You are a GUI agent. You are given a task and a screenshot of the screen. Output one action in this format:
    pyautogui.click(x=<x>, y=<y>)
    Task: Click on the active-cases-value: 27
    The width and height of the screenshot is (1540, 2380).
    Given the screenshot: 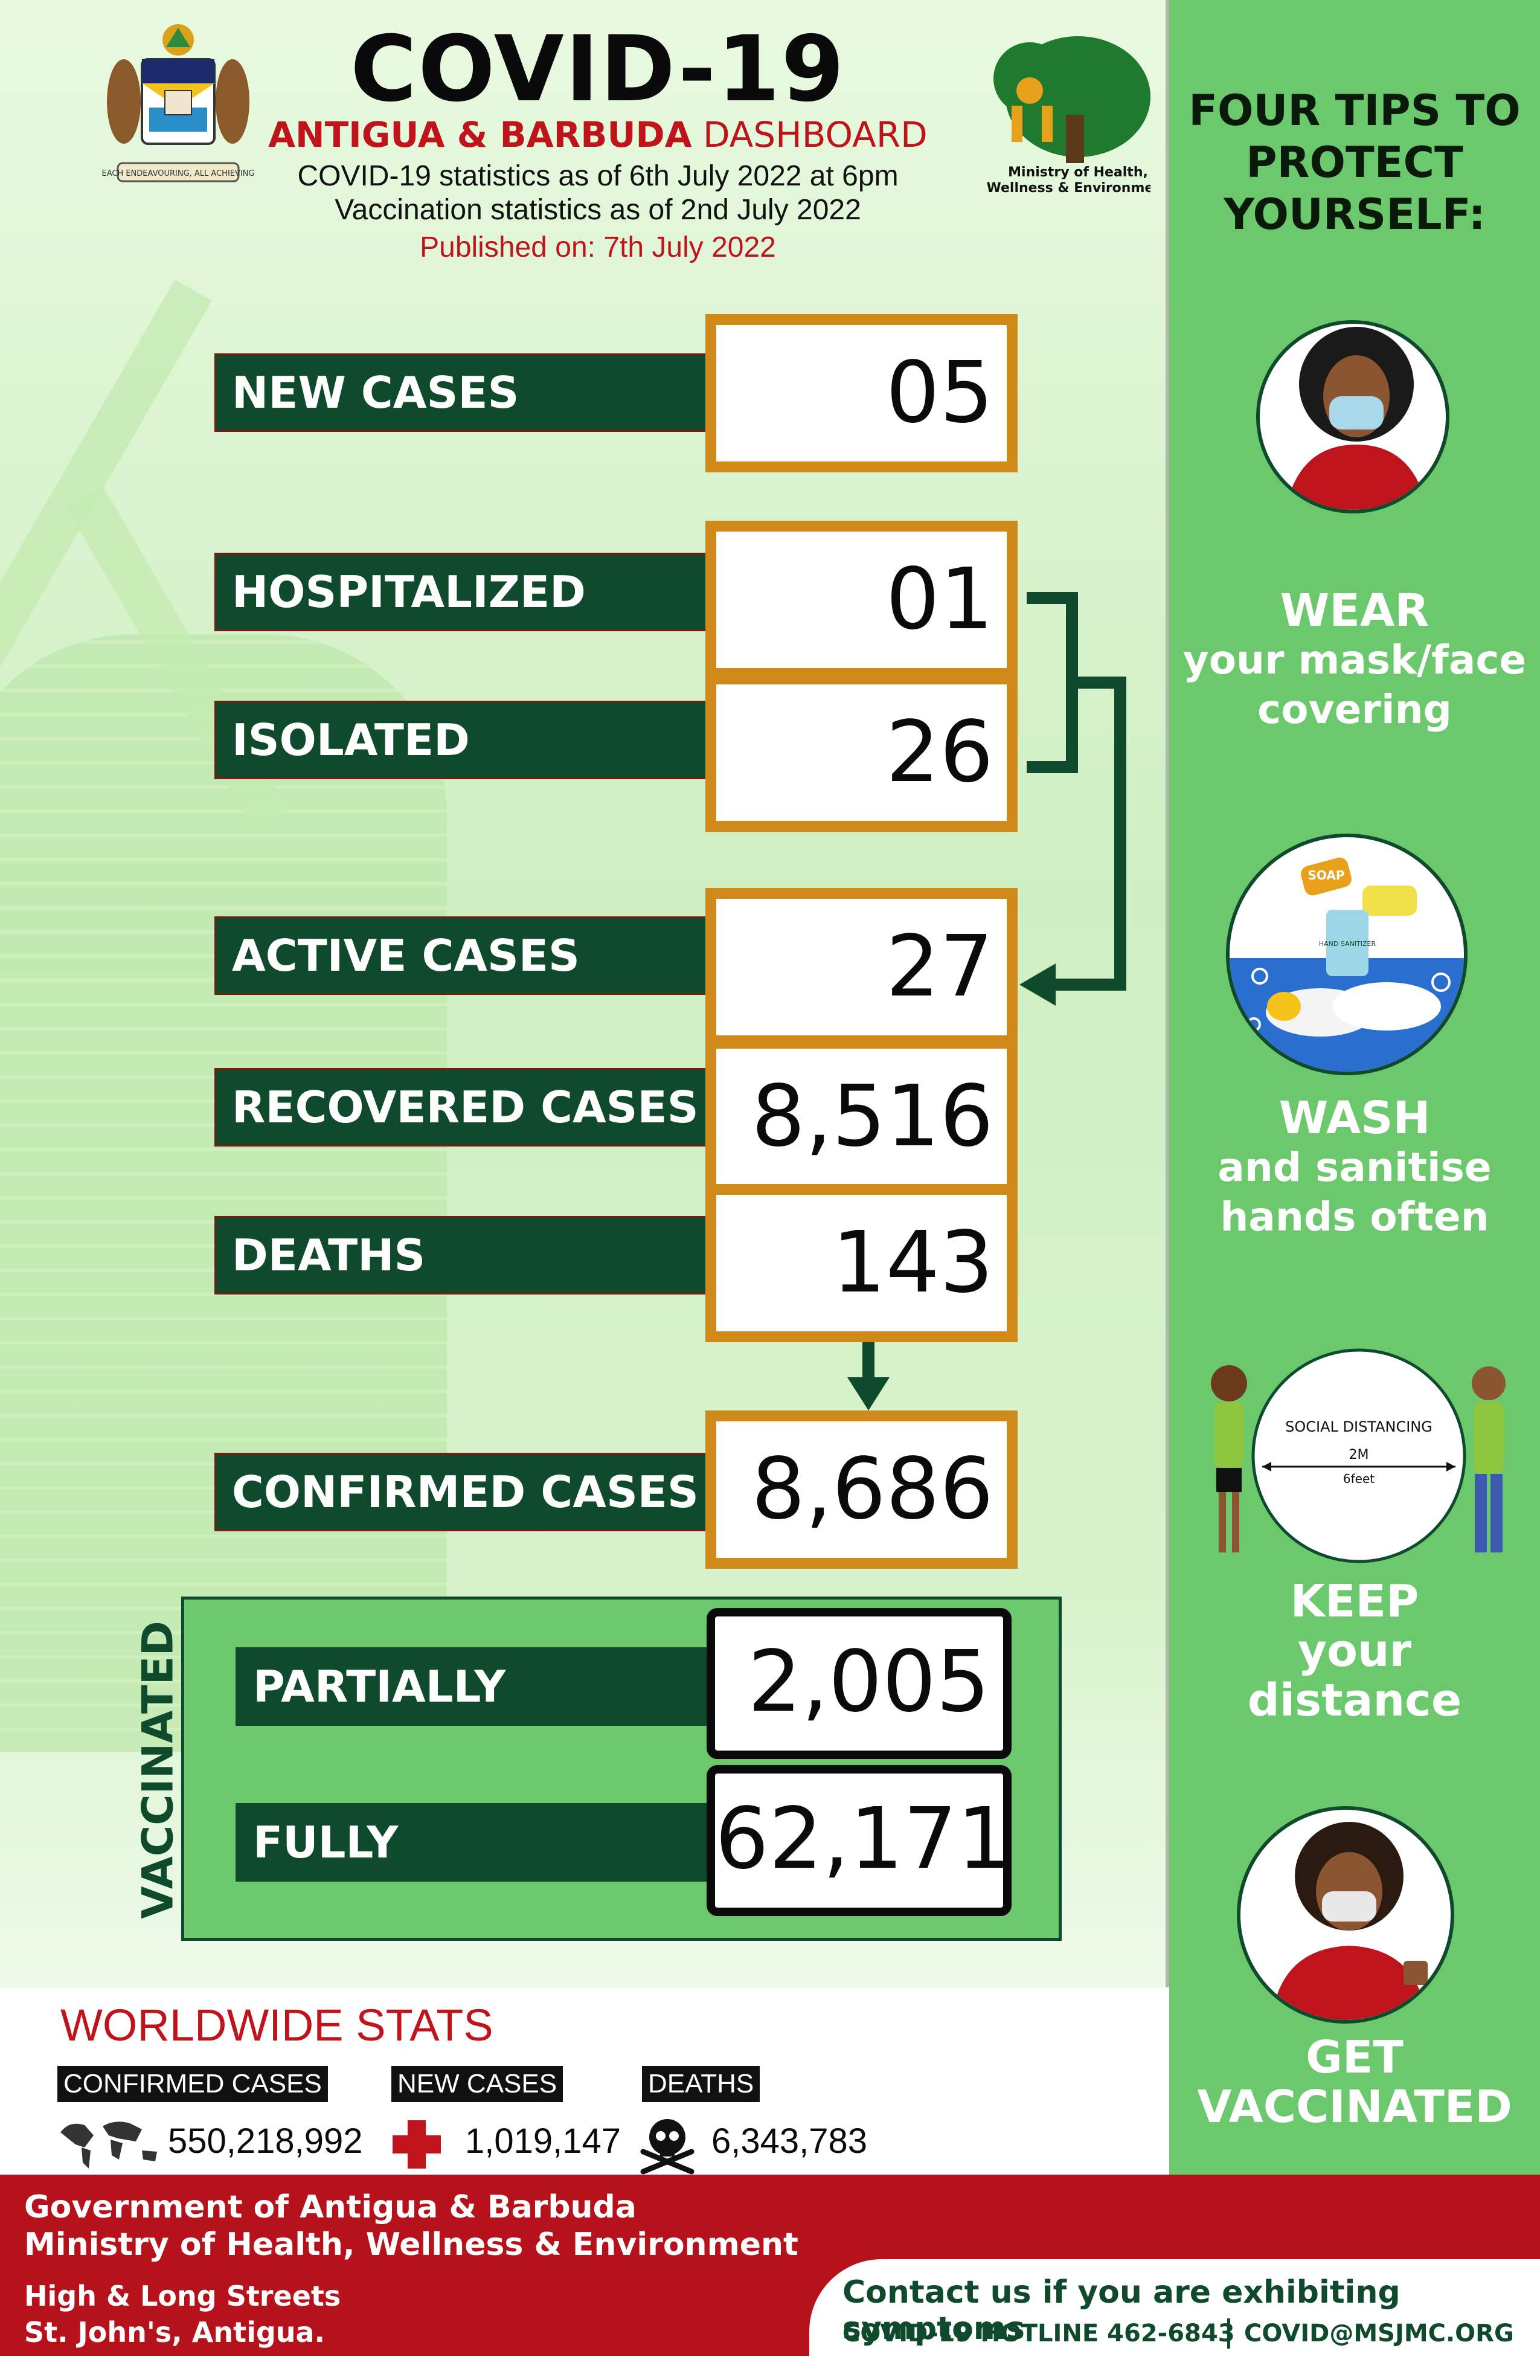 What is the action you would take?
    pyautogui.click(x=861, y=967)
    